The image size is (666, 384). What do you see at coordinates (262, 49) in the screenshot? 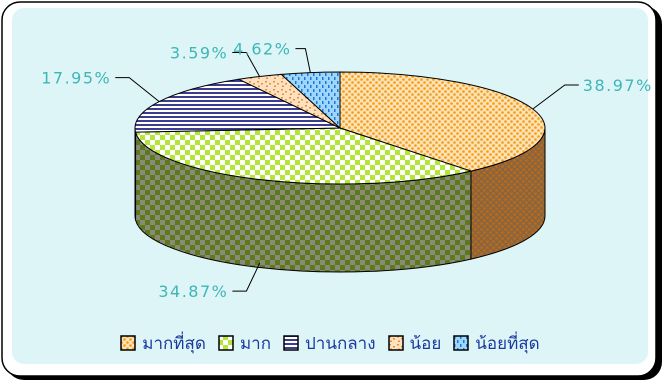
I see `slice-percent-label: 4.62%` at bounding box center [262, 49].